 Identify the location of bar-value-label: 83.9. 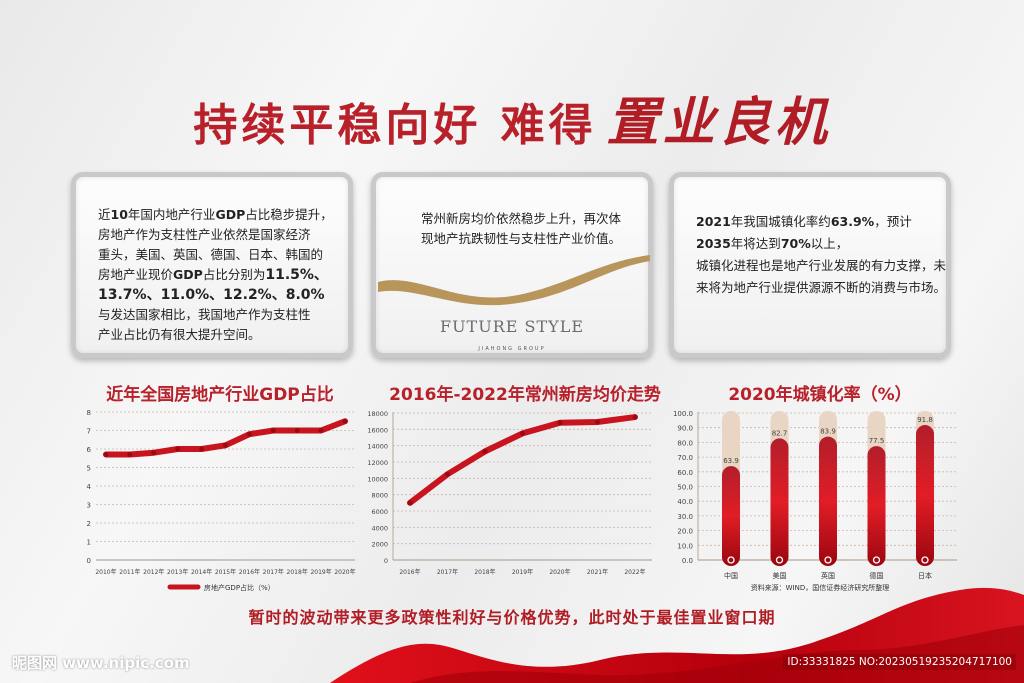
(828, 432).